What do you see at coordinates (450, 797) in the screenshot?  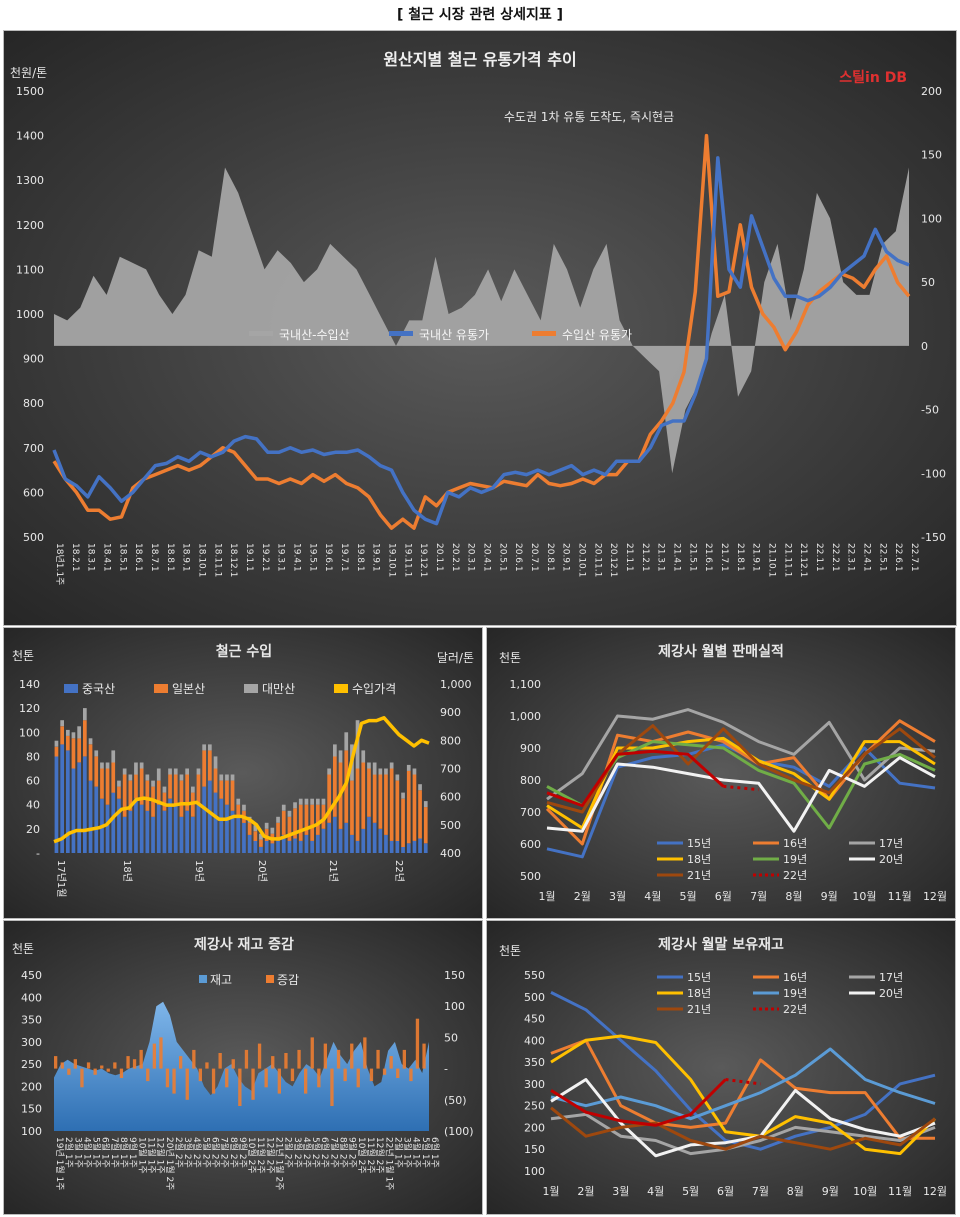 I see `y2-tick-label: 600` at bounding box center [450, 797].